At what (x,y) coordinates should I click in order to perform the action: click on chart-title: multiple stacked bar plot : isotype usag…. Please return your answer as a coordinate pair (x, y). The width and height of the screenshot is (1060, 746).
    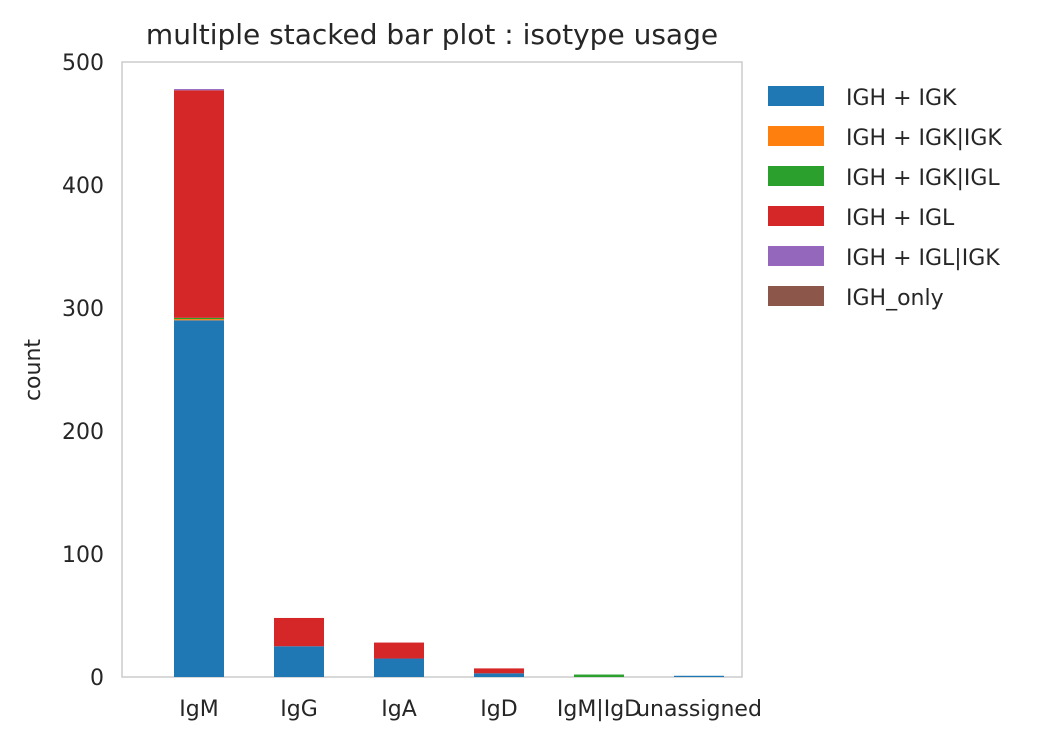
    Looking at the image, I should click on (432, 34).